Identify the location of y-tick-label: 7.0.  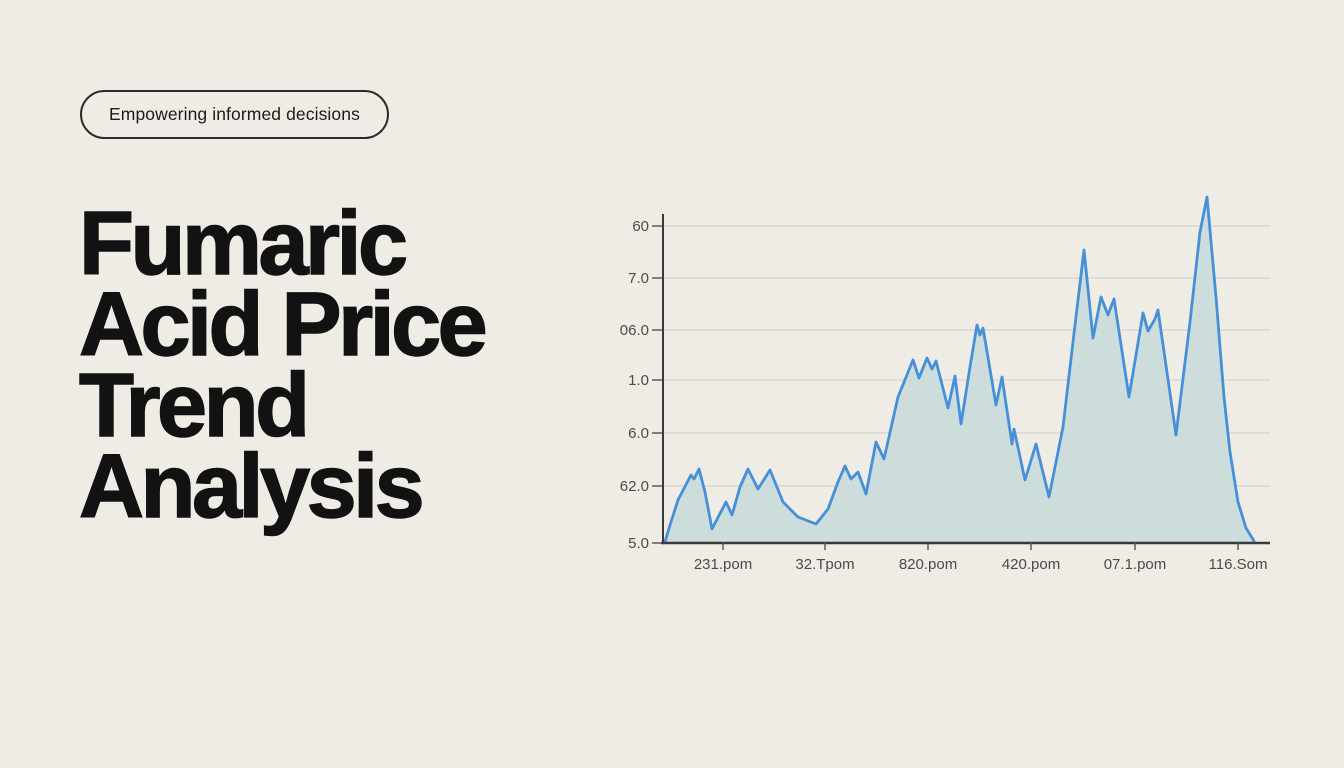
(638, 278).